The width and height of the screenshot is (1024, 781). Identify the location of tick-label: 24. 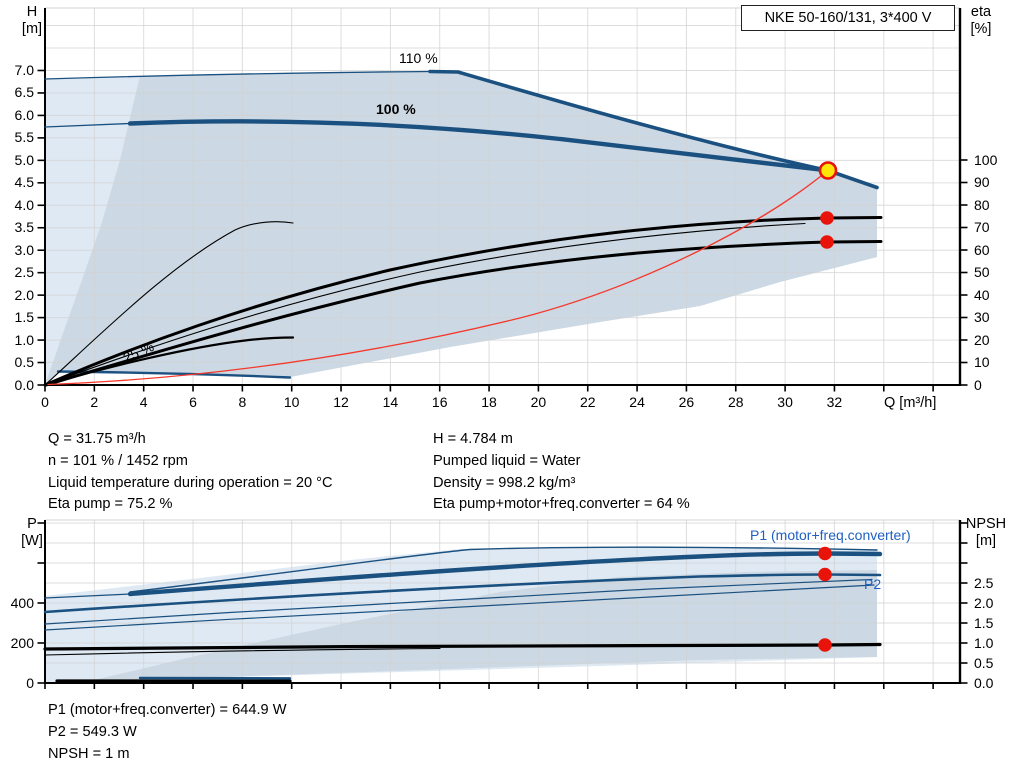
(637, 402).